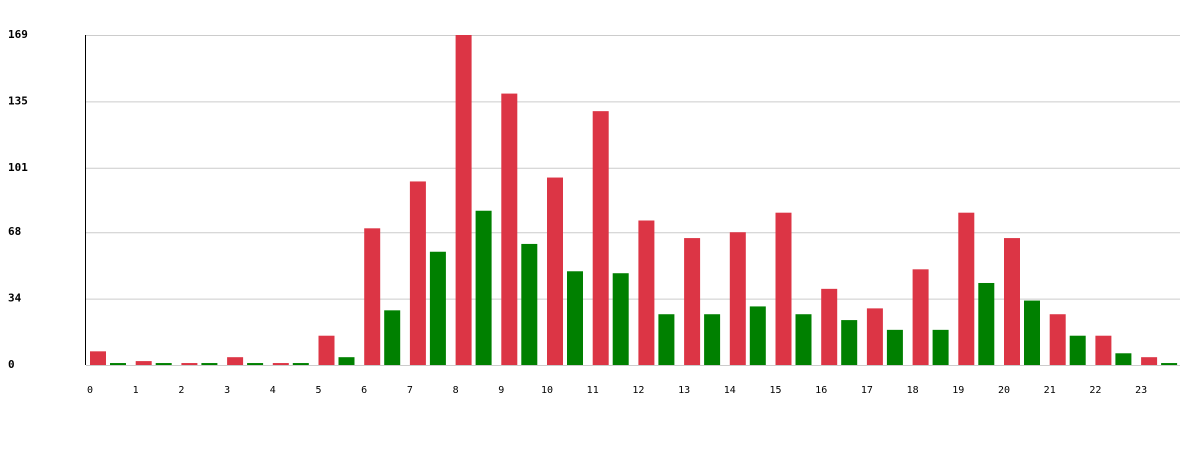 This screenshot has height=450, width=1200. Describe the element at coordinates (684, 390) in the screenshot. I see `x-tick-label: 13` at that location.